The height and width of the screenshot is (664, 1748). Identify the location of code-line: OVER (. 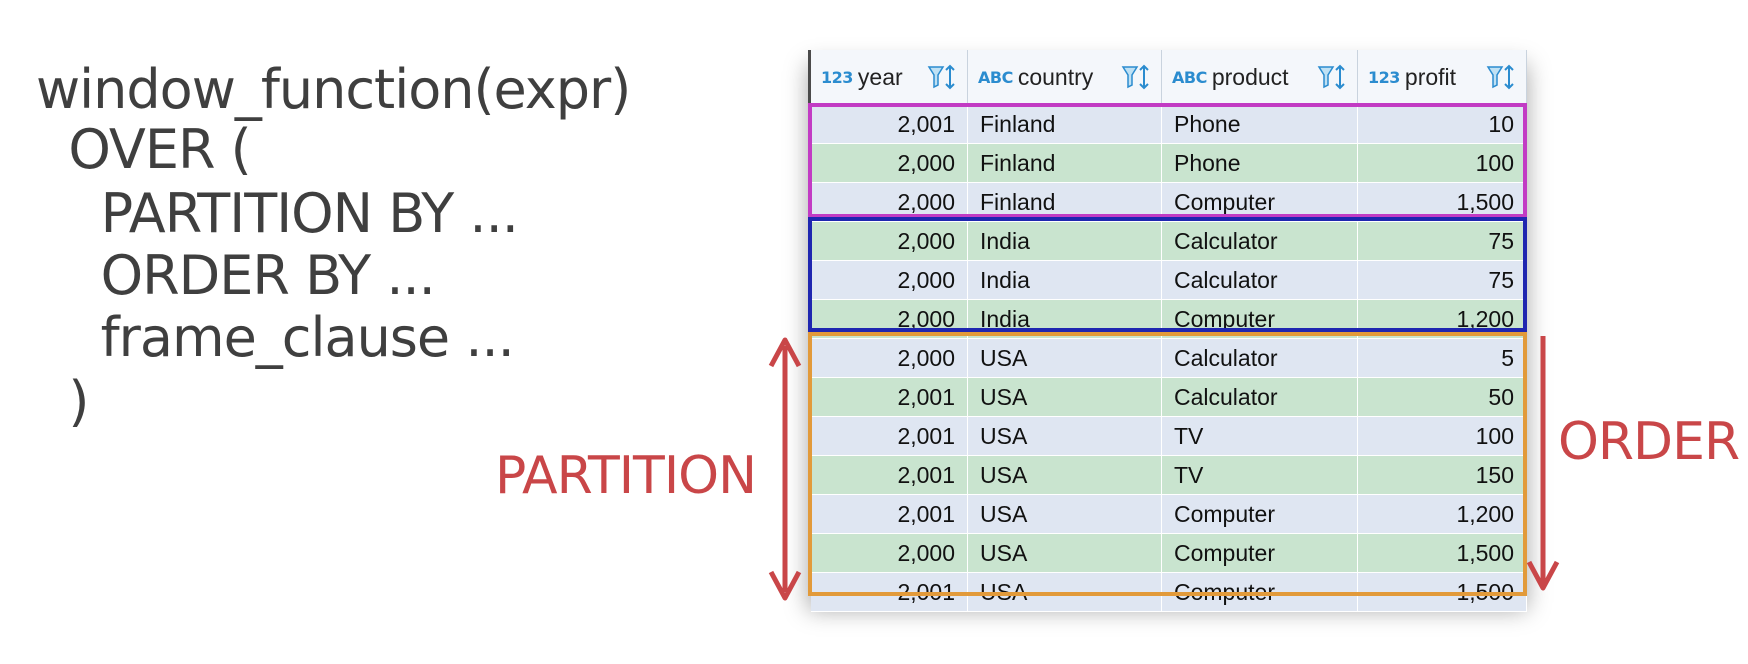
(143, 149).